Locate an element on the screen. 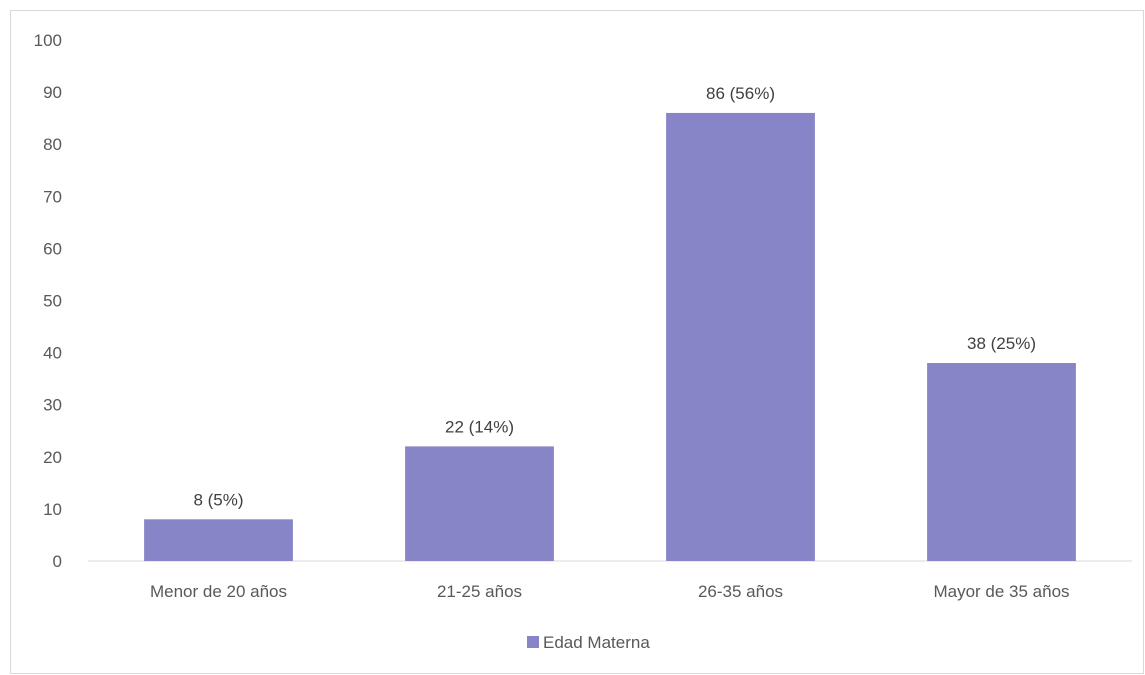  y-tick-label: 50 is located at coordinates (52, 301).